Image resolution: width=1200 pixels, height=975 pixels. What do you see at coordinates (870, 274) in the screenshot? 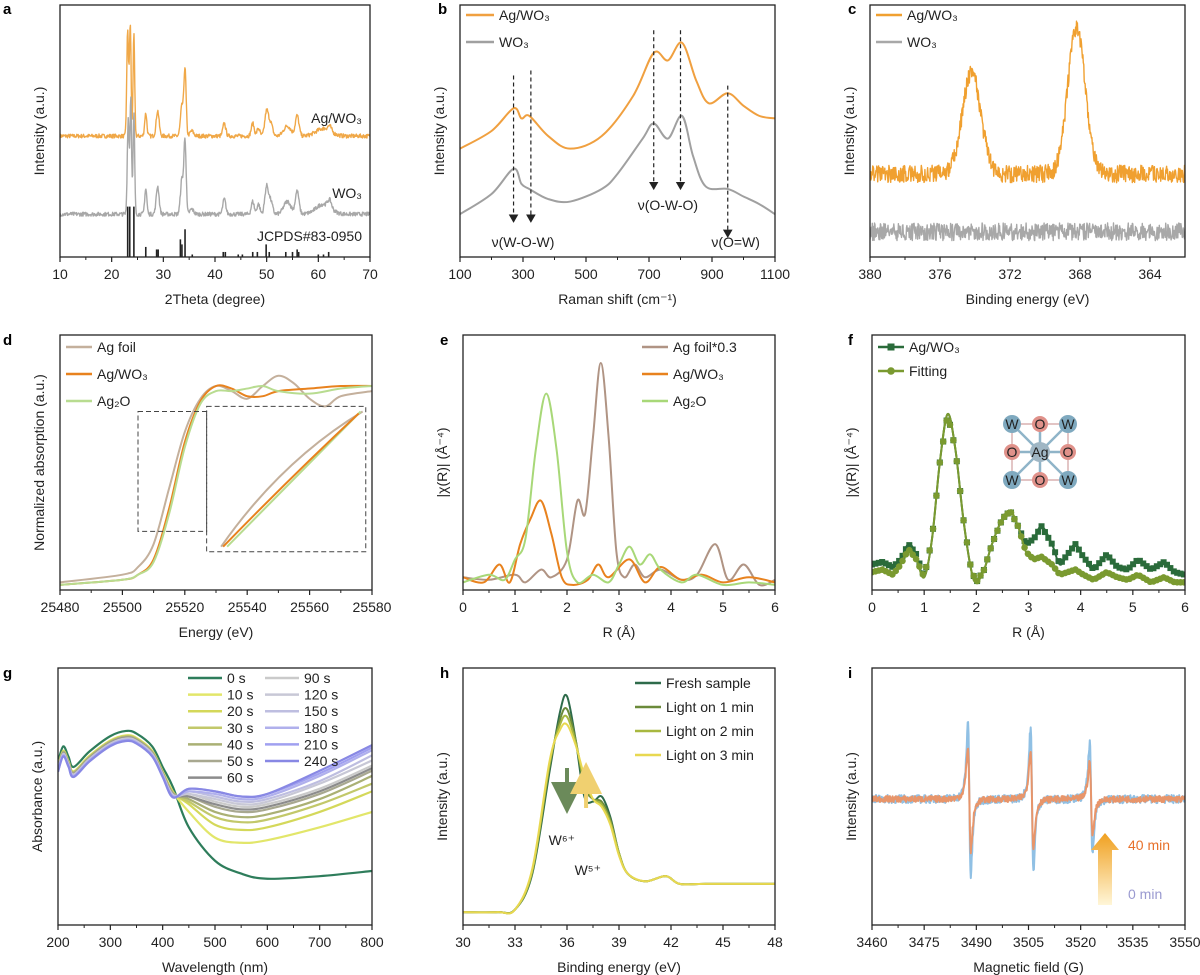
I see `x-tick-label: 380` at bounding box center [870, 274].